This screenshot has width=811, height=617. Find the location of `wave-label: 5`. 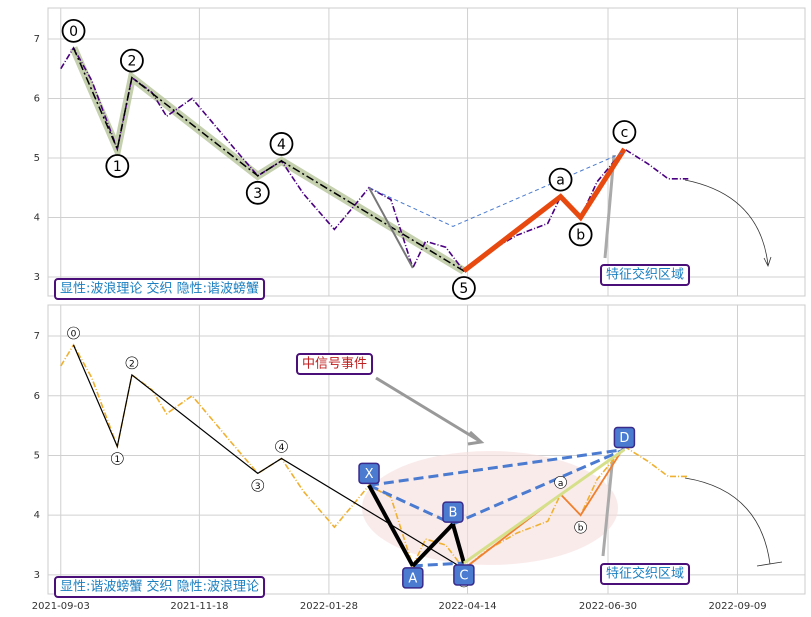

wave-label: 5 is located at coordinates (463, 289).